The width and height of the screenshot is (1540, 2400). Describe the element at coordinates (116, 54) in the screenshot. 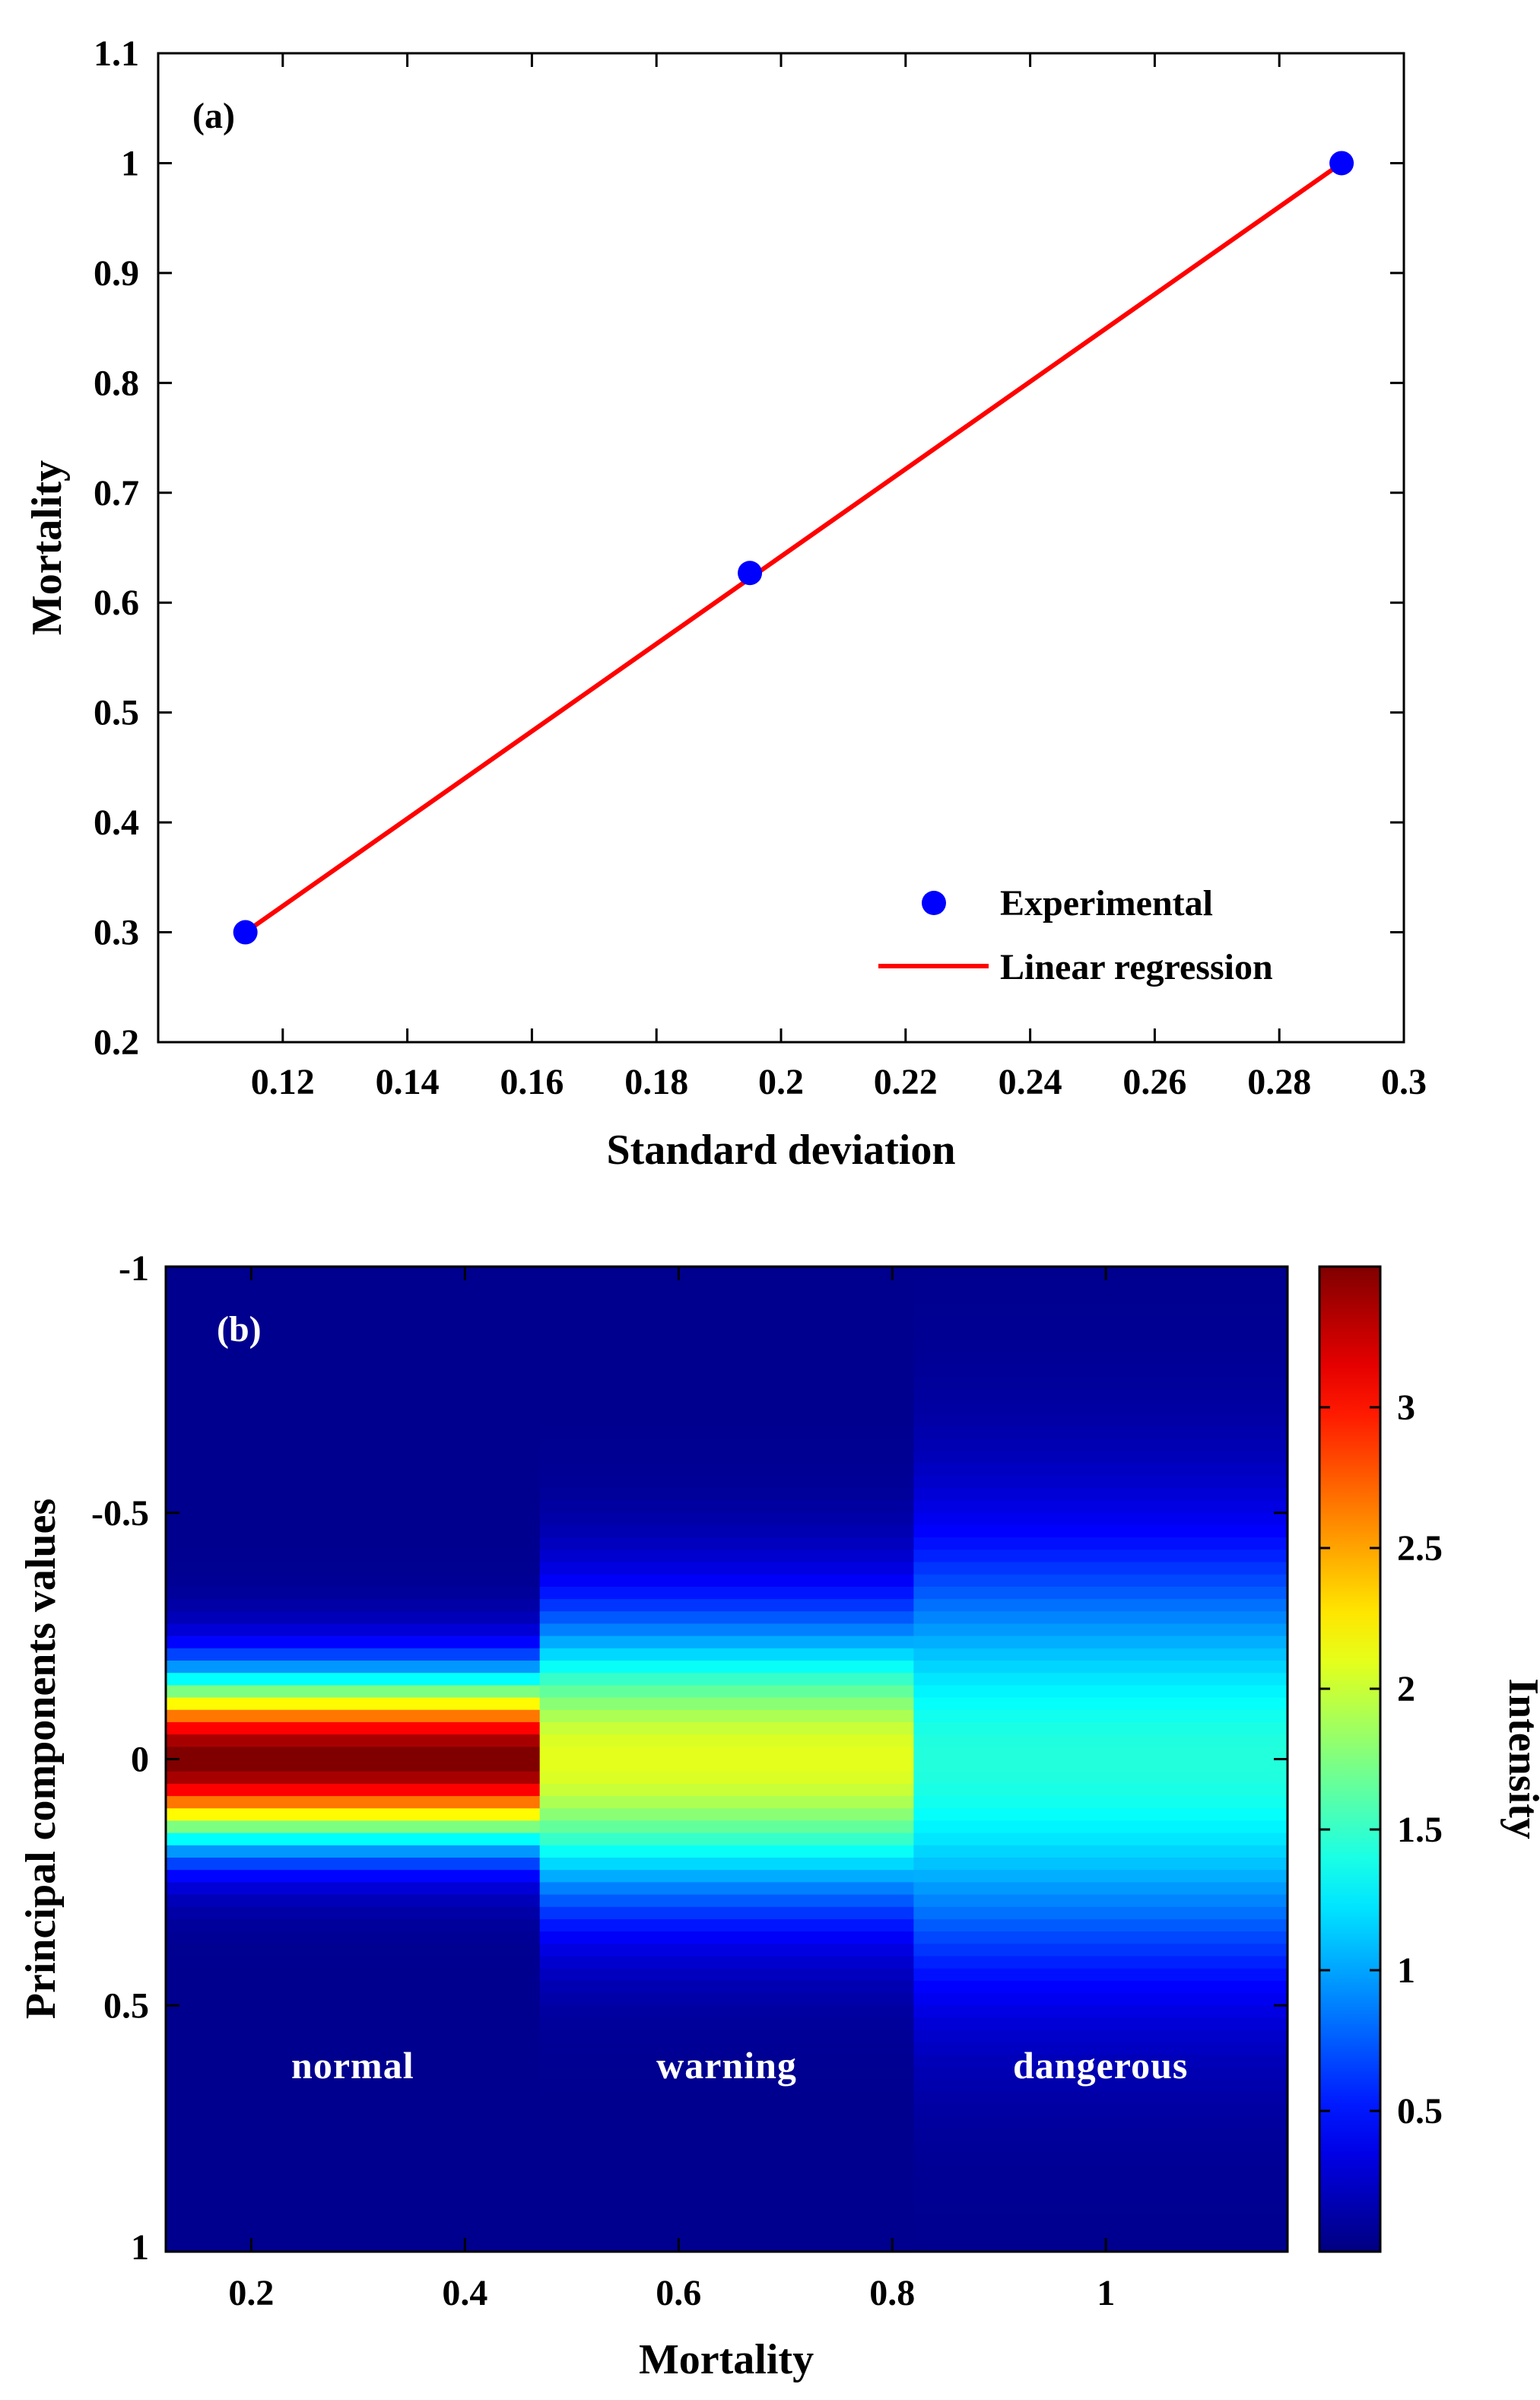

I see `y-tick-label: 1.1` at that location.